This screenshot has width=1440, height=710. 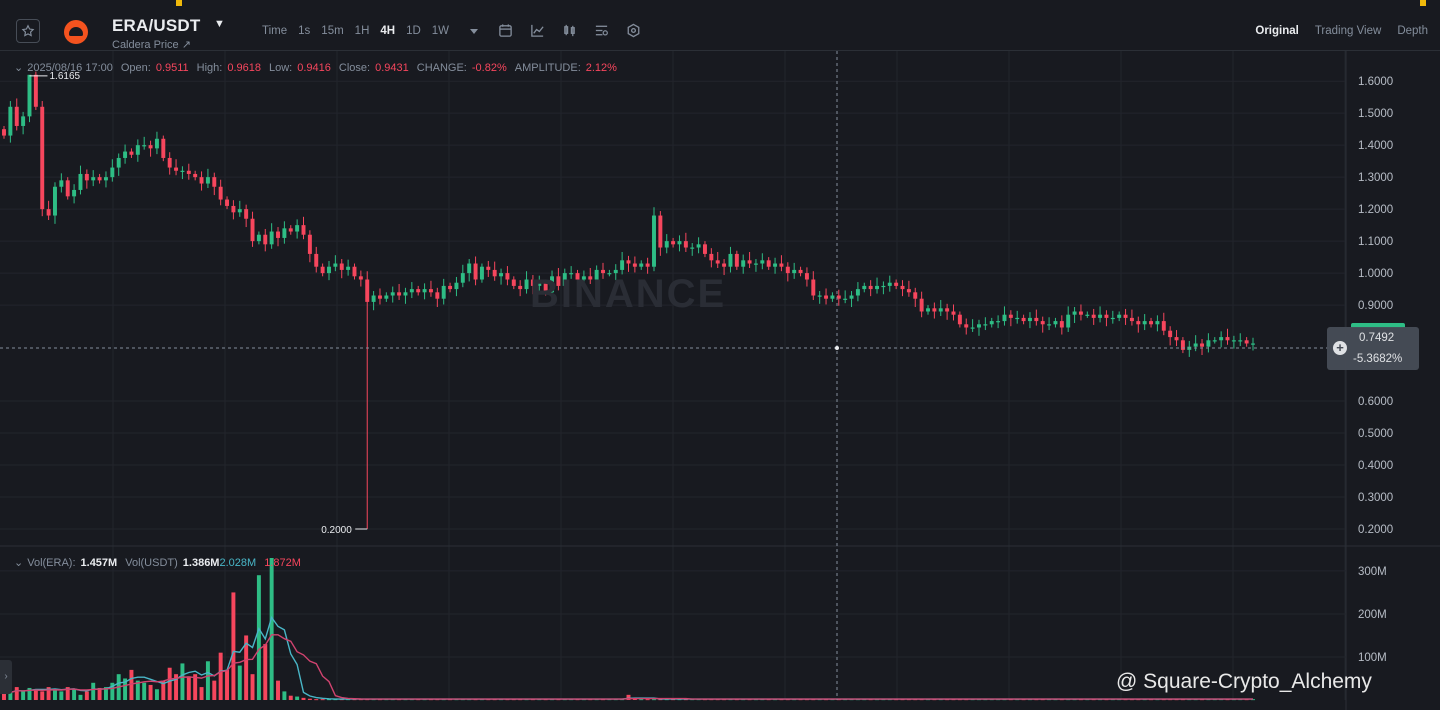 I want to click on favorite-star-button, so click(x=28, y=31).